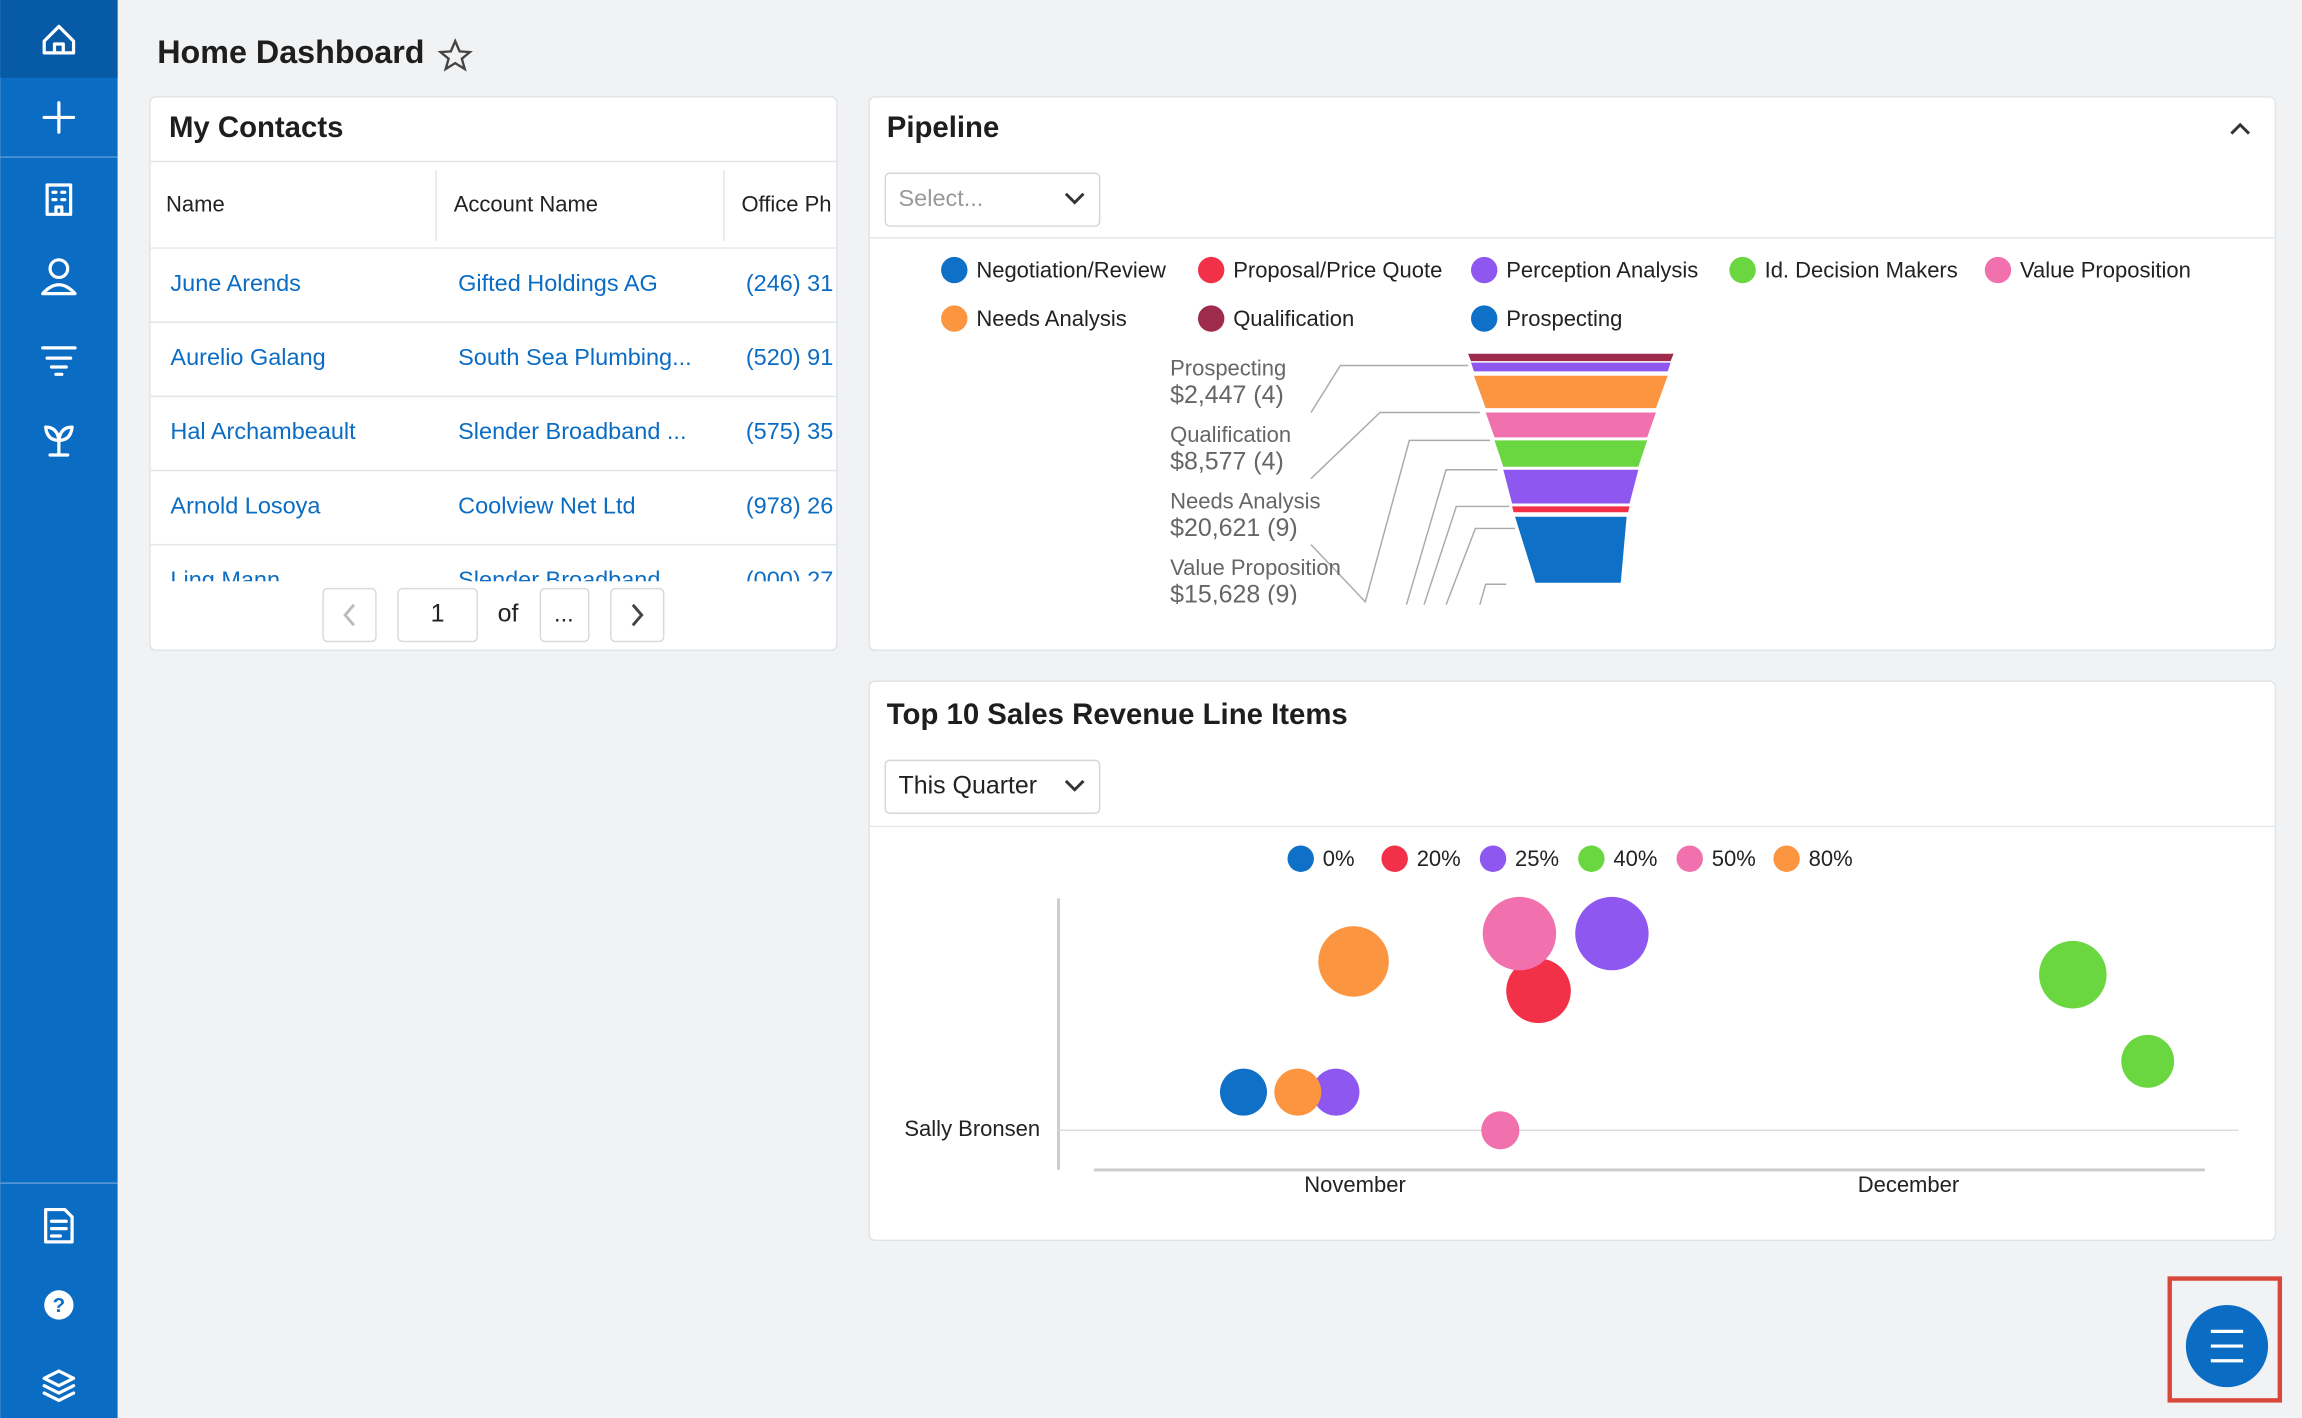 The width and height of the screenshot is (2302, 1418). I want to click on page-more, so click(564, 615).